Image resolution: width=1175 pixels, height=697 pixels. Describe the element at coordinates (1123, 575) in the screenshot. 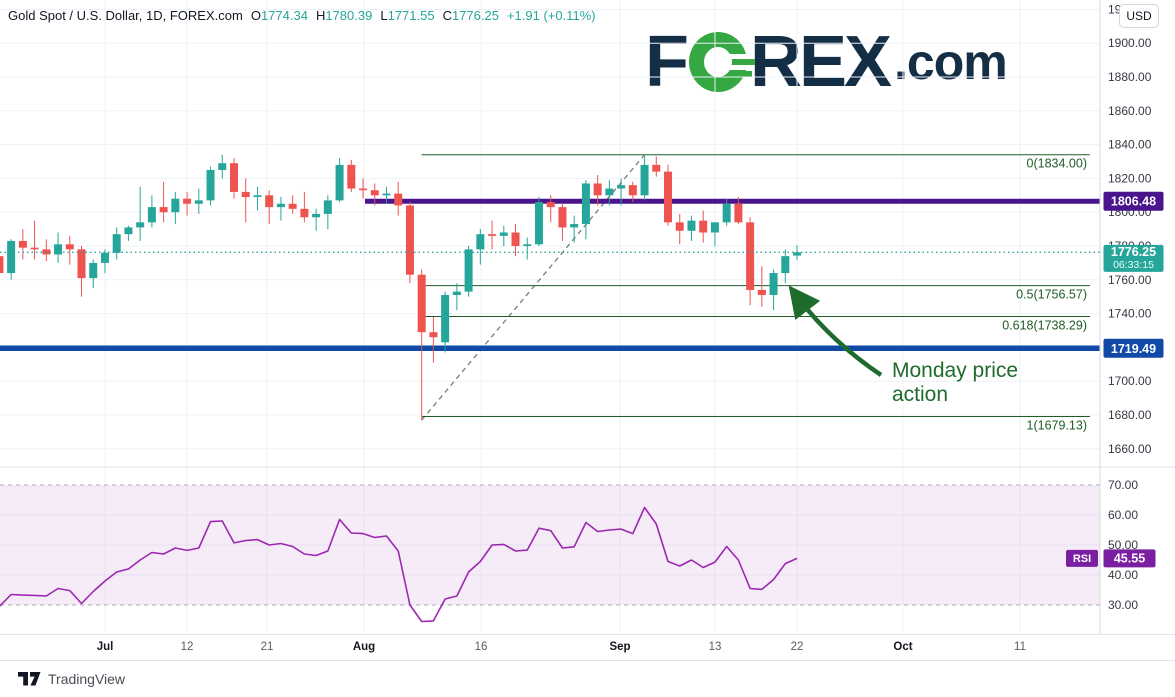

I see `rsi-tick-label: 40.00` at that location.